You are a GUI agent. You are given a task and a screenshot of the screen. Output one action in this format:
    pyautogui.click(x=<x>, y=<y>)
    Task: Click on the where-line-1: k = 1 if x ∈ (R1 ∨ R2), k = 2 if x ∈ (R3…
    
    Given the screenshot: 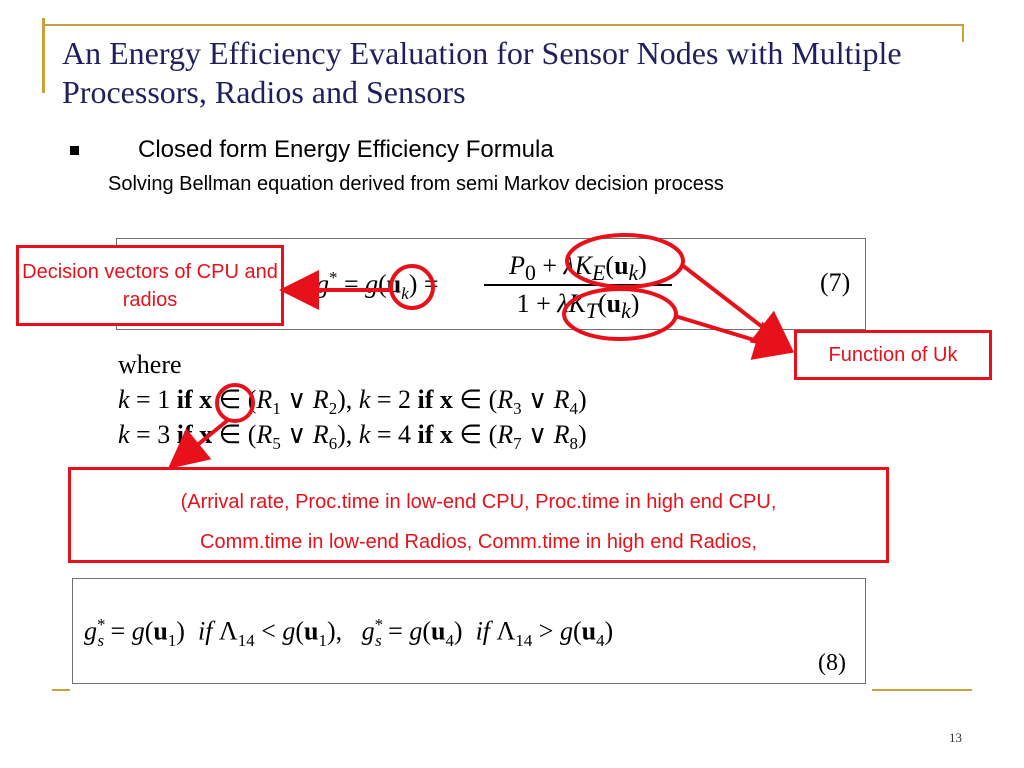 What is the action you would take?
    pyautogui.click(x=352, y=402)
    